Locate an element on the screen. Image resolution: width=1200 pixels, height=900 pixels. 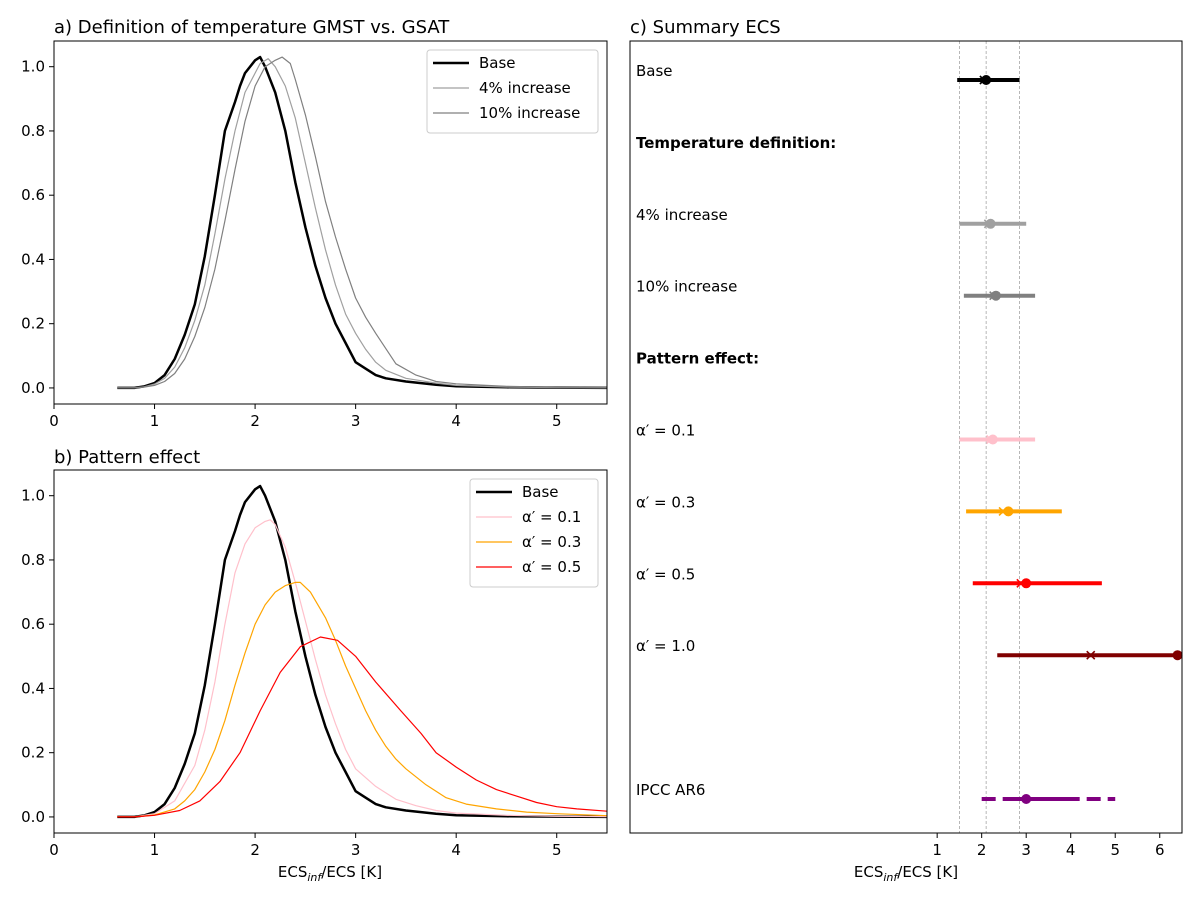
panel-a-legend: Base 4% increase 10% increase is located at coordinates (512, 91).